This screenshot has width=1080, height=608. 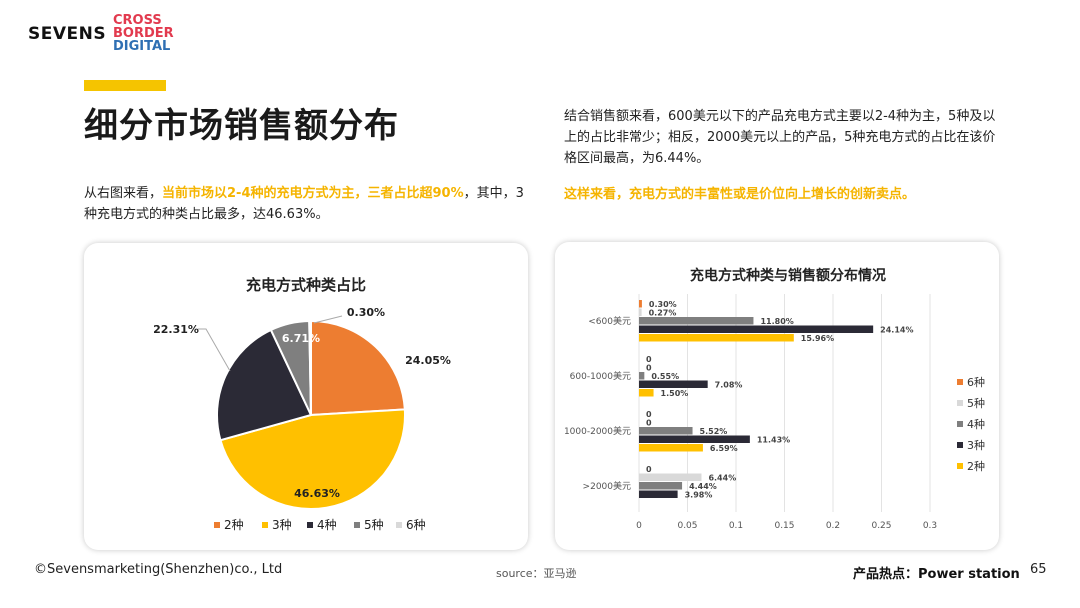 I want to click on bar-legend-label-2种: 2种, so click(x=976, y=466).